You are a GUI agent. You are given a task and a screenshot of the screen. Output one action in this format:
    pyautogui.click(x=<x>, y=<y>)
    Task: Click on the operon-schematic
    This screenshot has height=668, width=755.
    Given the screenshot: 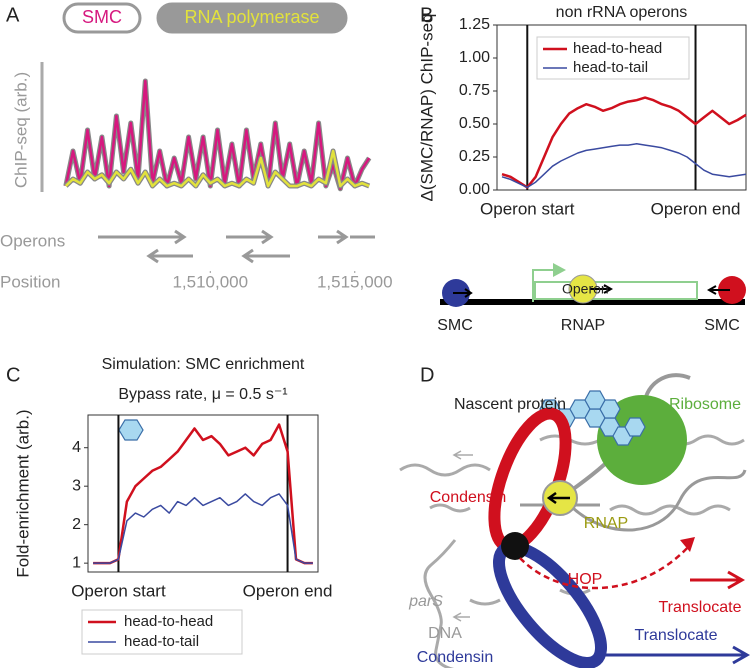 What is the action you would take?
    pyautogui.click(x=593, y=285)
    